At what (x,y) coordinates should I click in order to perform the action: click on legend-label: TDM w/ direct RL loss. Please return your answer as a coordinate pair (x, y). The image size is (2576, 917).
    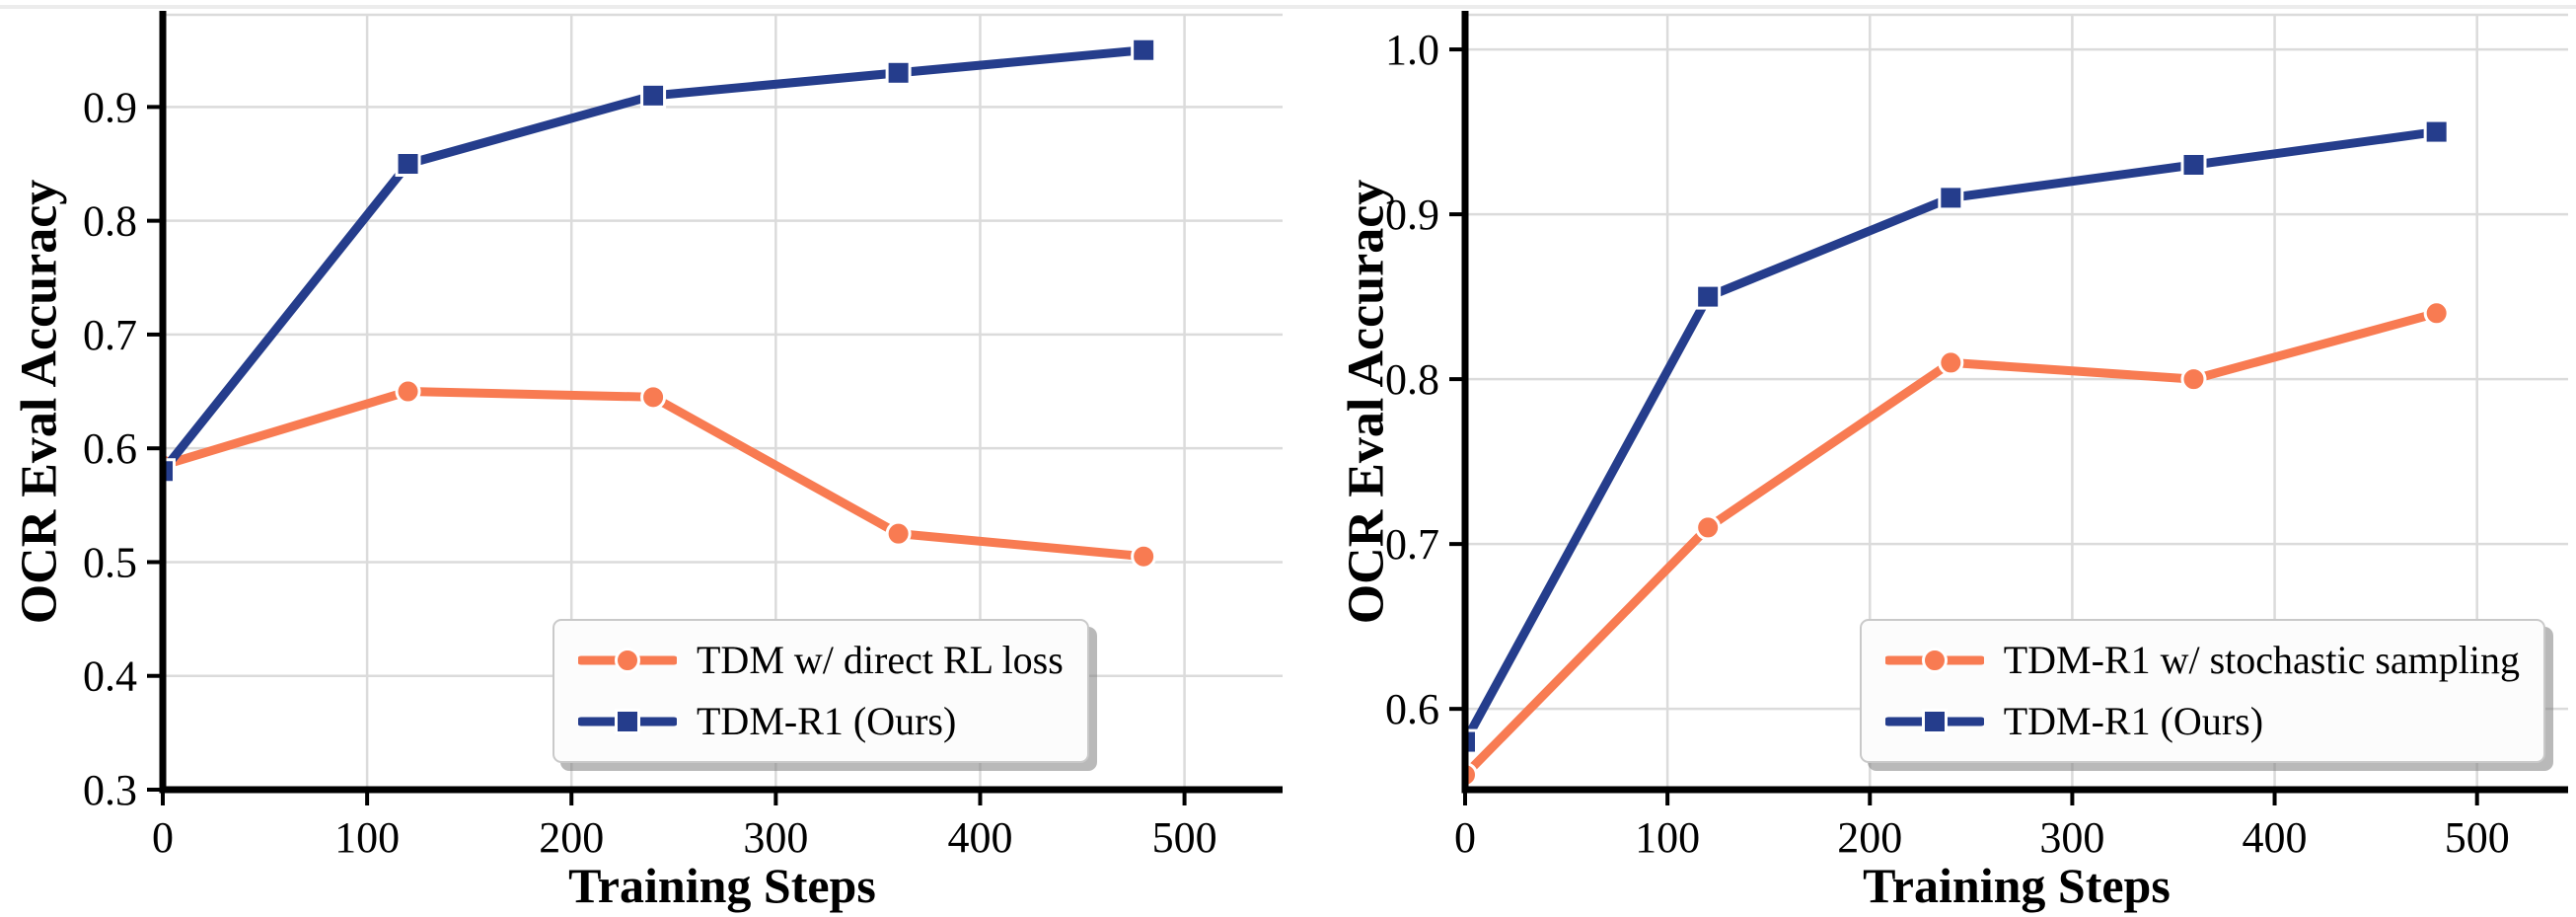
    Looking at the image, I should click on (880, 660).